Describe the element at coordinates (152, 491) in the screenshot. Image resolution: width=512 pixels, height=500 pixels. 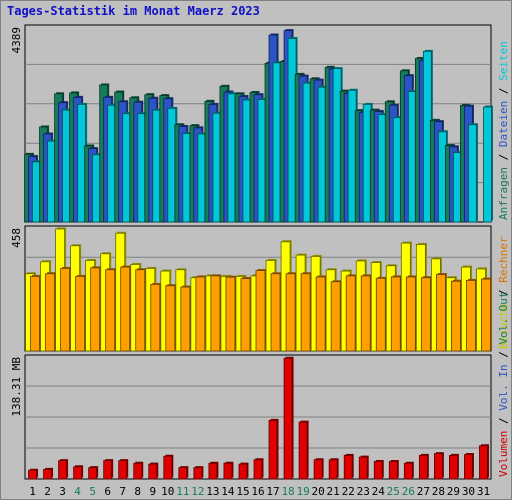
I see `x-tick-label-day-9: 9` at that location.